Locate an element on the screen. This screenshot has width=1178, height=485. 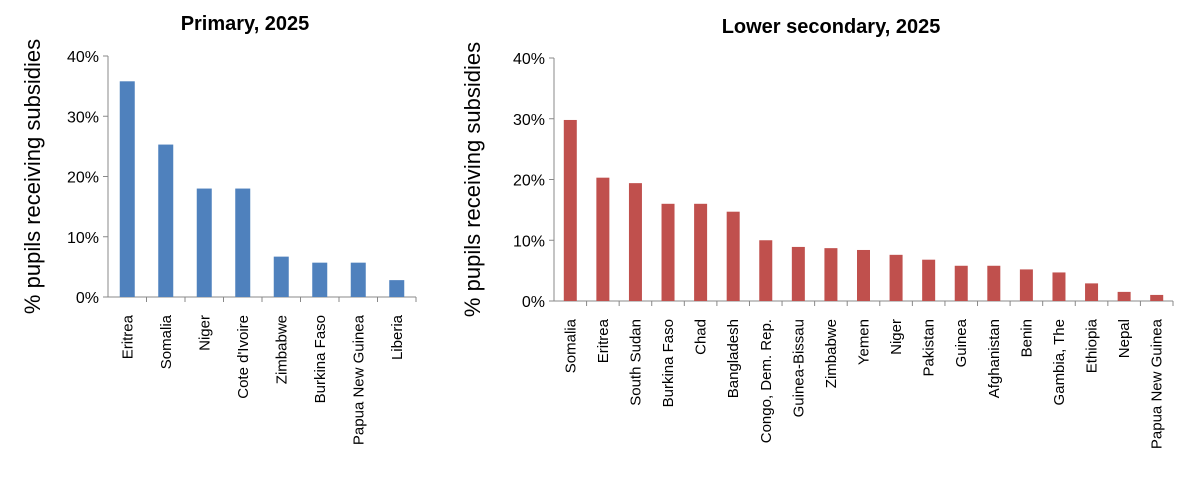
lower-secondary-y-tick-label: 20% is located at coordinates (529, 181).